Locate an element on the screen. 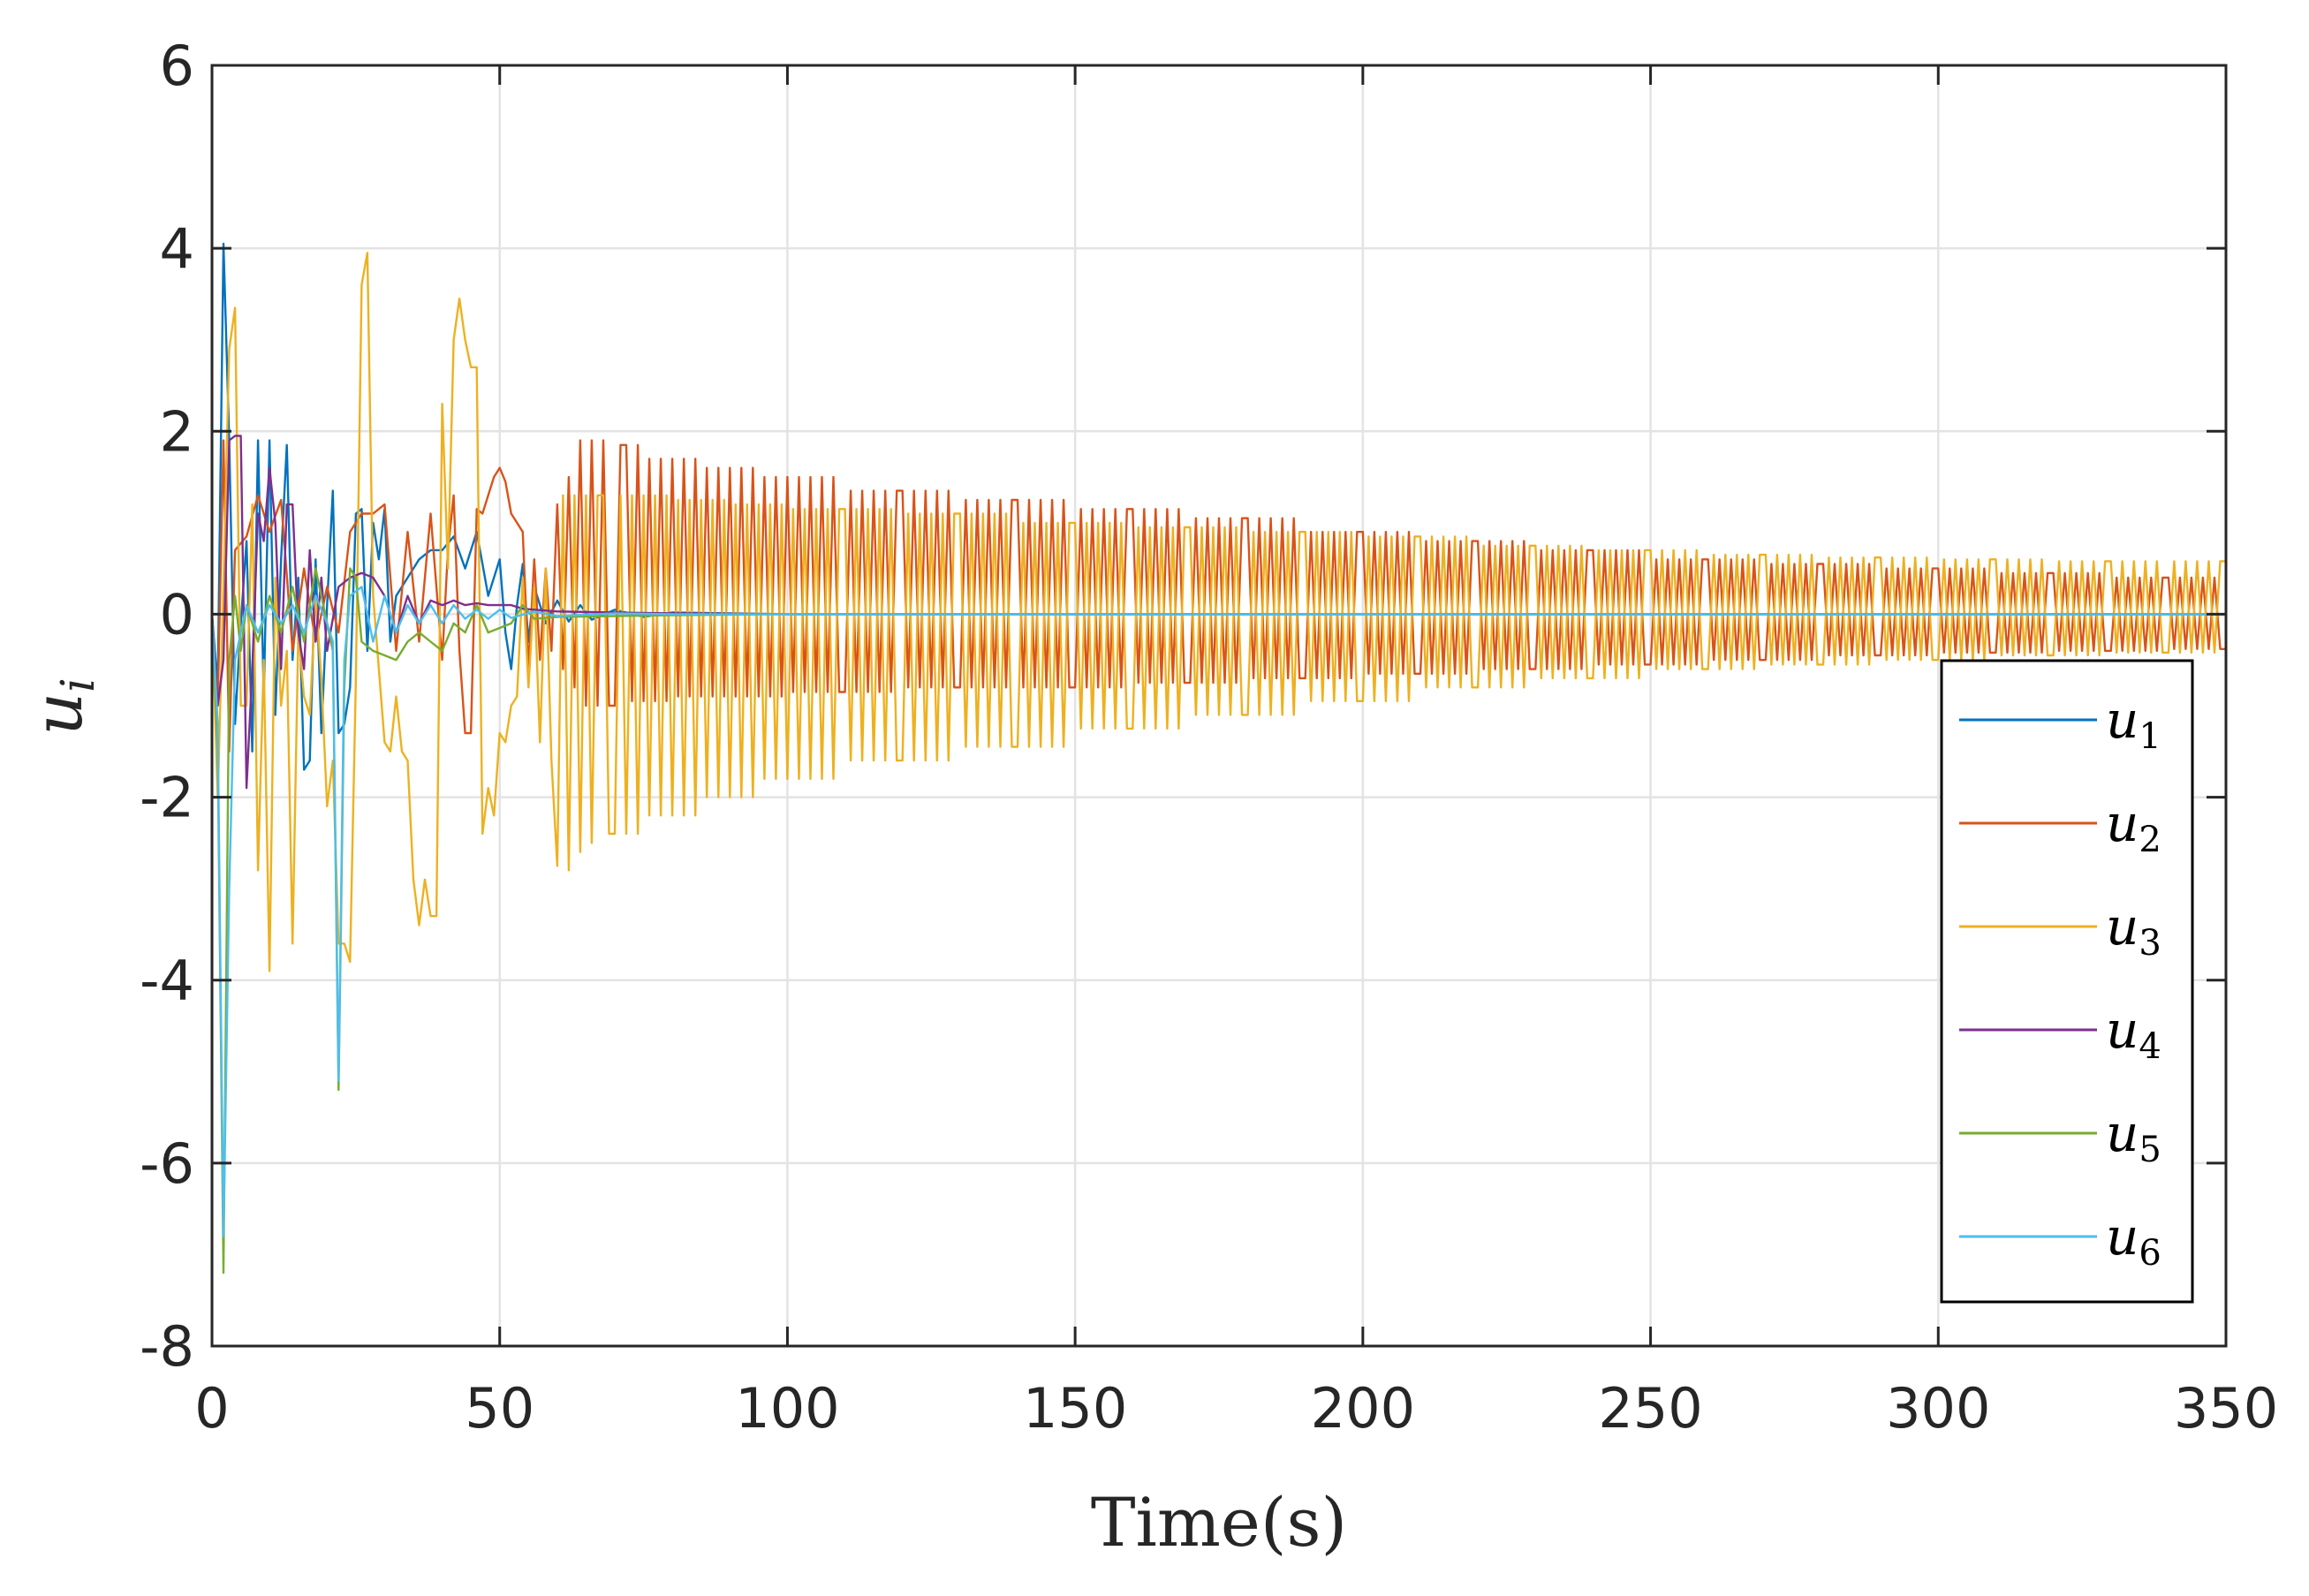  x-tick-label: 250 is located at coordinates (1650, 1408).